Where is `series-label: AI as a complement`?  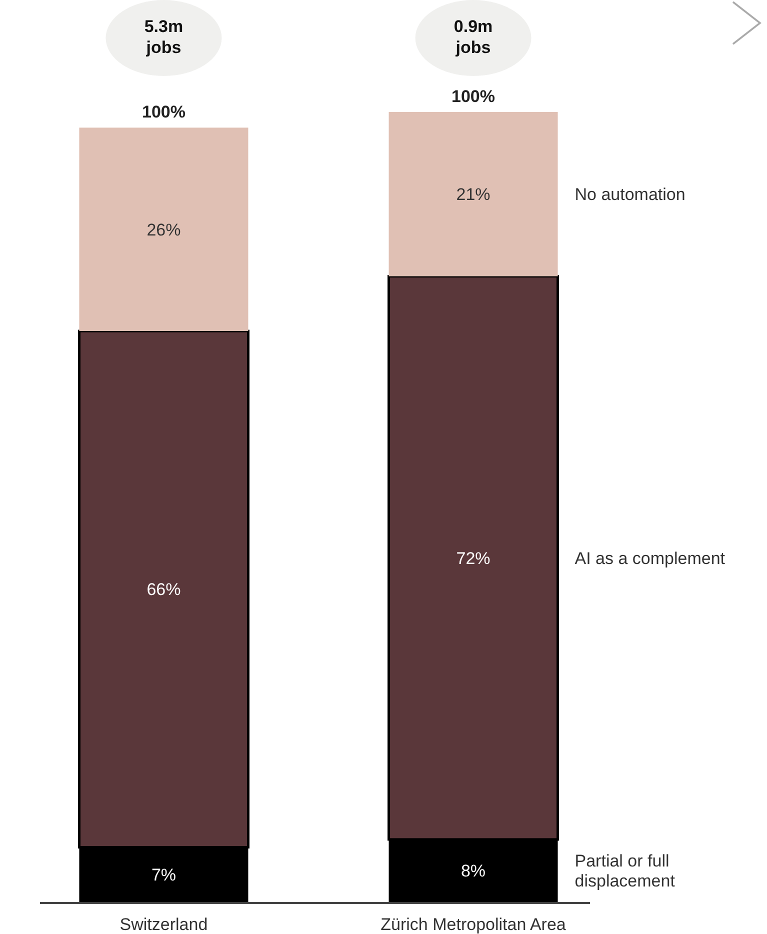 series-label: AI as a complement is located at coordinates (650, 558).